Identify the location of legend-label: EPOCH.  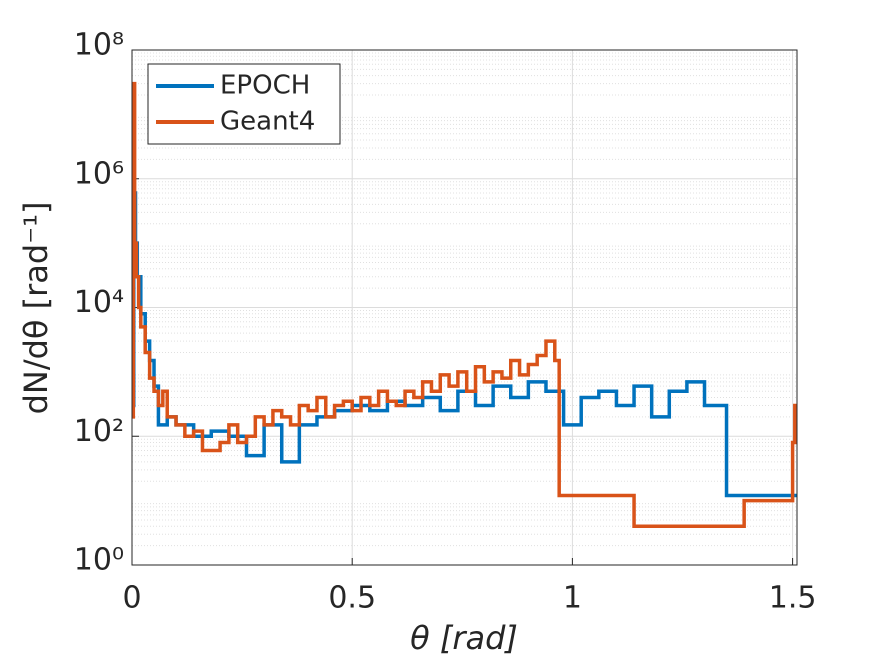
(265, 86).